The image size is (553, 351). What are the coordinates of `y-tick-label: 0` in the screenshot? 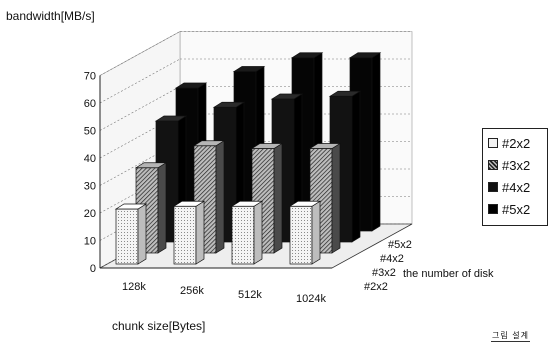 It's located at (93, 269).